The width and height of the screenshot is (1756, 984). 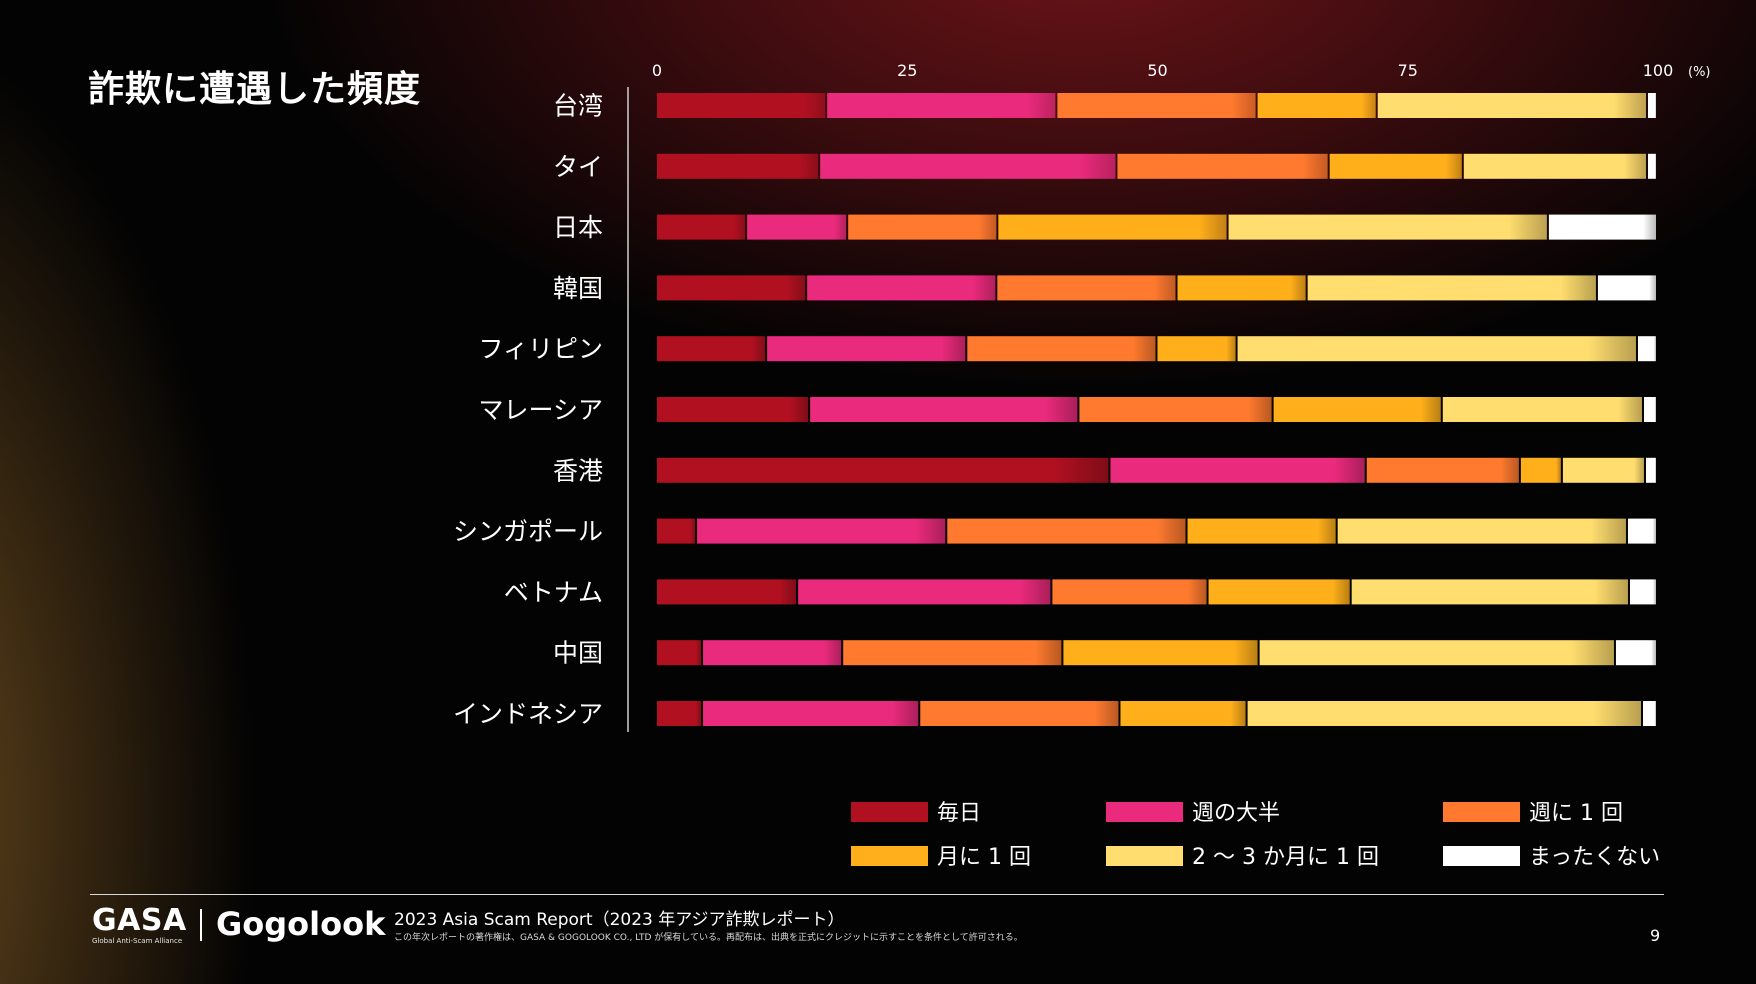 I want to click on page-number: 9, so click(x=1655, y=935).